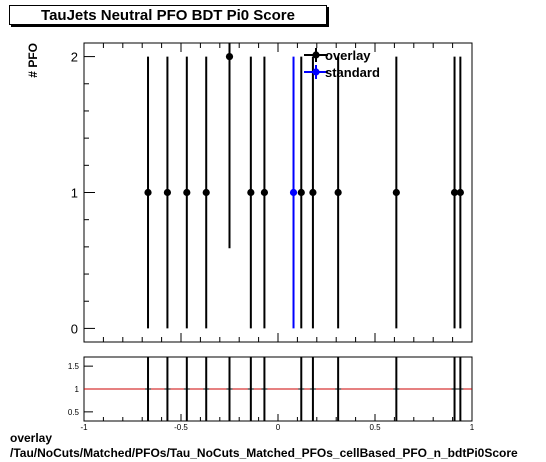  I want to click on legend-marker-standard, so click(316, 72).